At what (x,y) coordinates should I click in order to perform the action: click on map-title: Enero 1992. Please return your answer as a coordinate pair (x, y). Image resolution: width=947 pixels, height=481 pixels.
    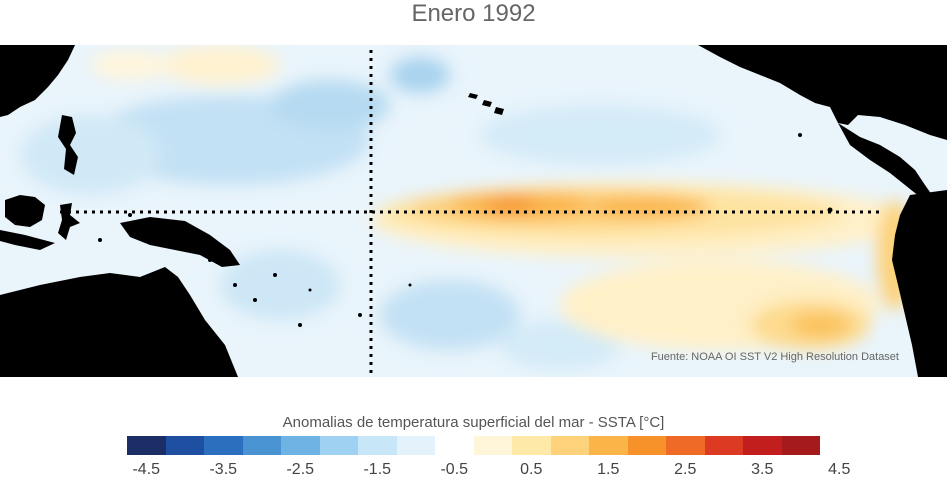
    Looking at the image, I should click on (473, 13).